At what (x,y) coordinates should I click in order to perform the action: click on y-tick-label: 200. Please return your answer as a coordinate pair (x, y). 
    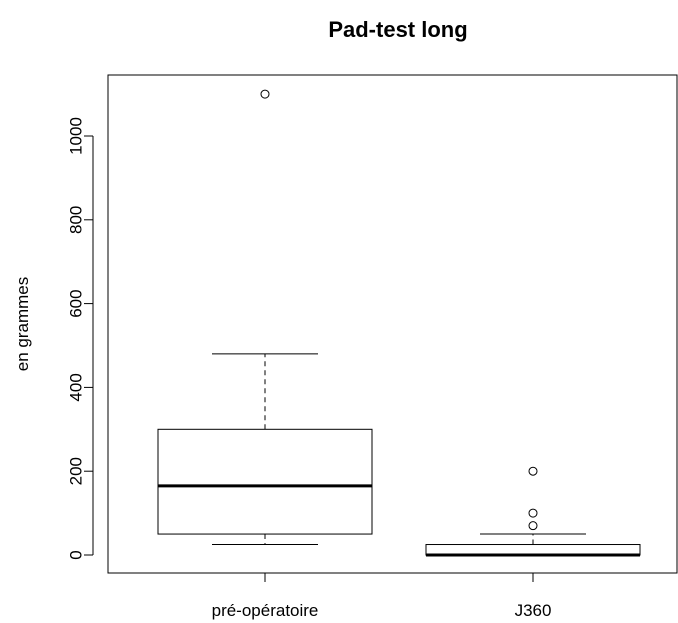
    Looking at the image, I should click on (76, 471).